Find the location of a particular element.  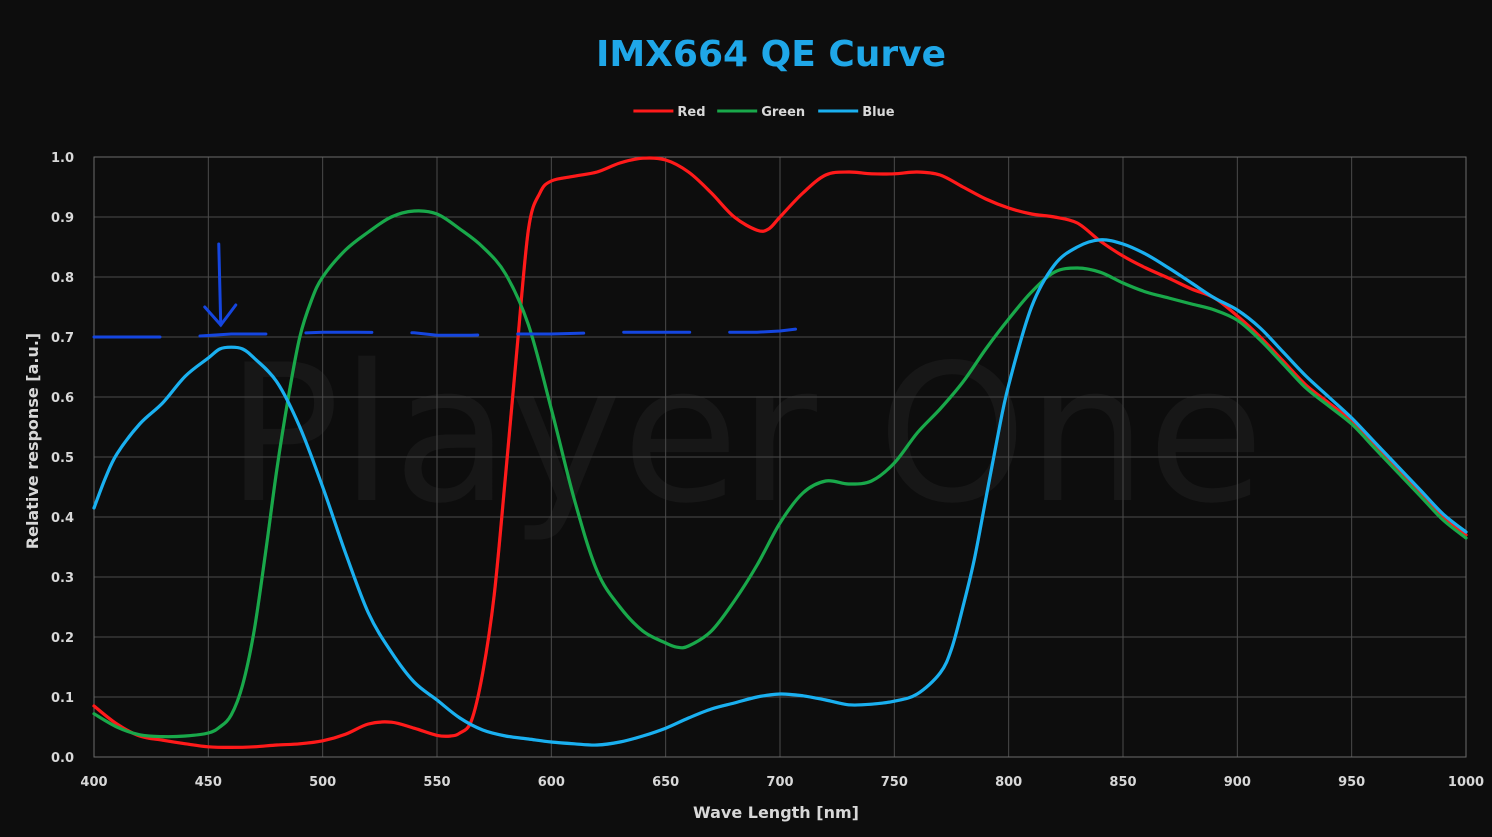

x-tick-label: 750 is located at coordinates (894, 782).